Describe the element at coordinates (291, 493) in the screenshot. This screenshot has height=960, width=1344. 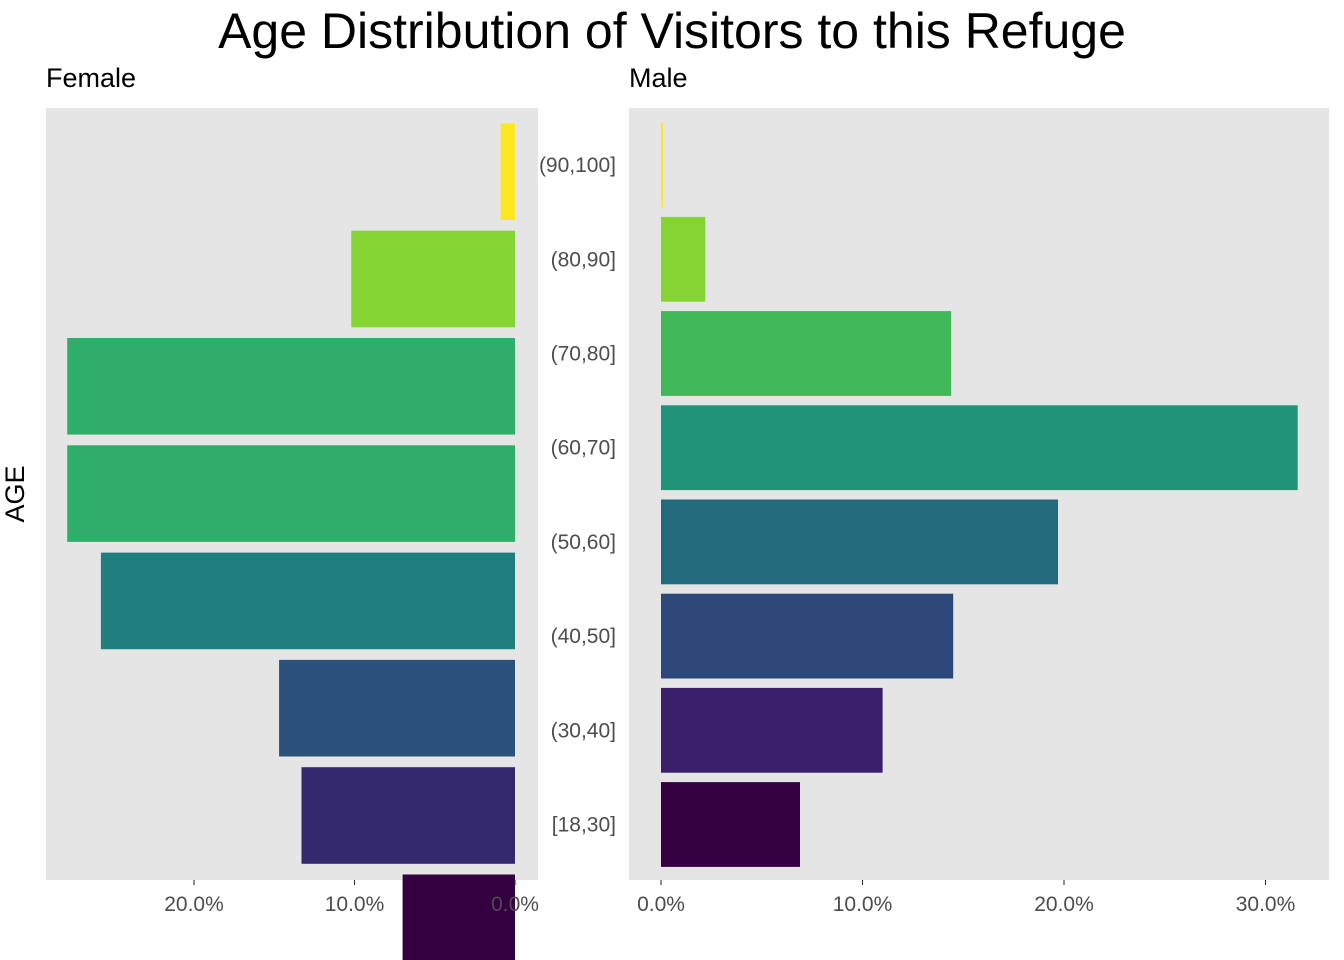
I see `female-bar-(60,70]` at that location.